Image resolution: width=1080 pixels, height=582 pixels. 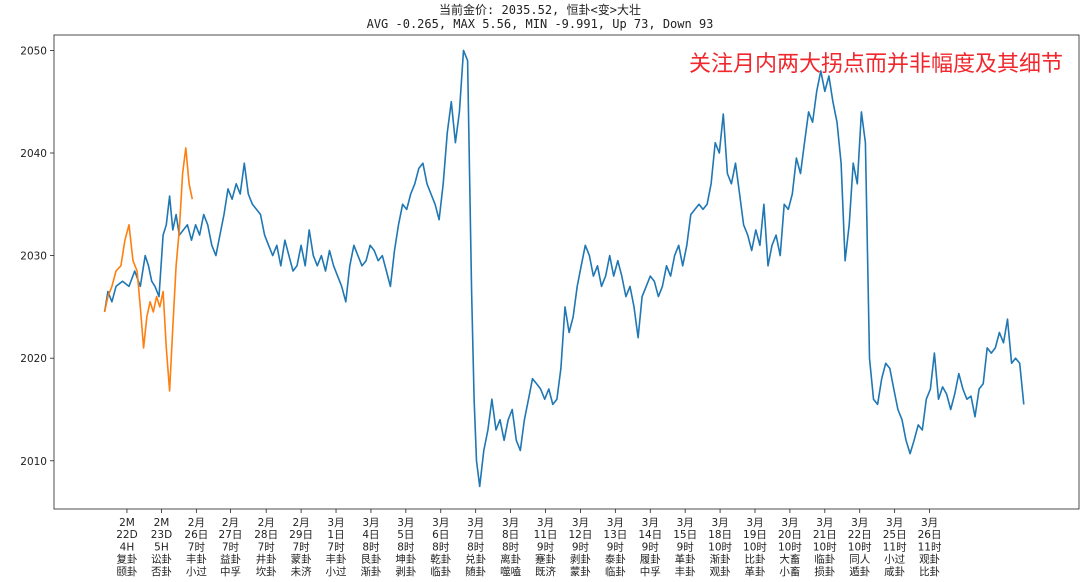 What do you see at coordinates (685, 547) in the screenshot?
I see `x-tick-label: 3月 15日 9时革卦丰卦` at bounding box center [685, 547].